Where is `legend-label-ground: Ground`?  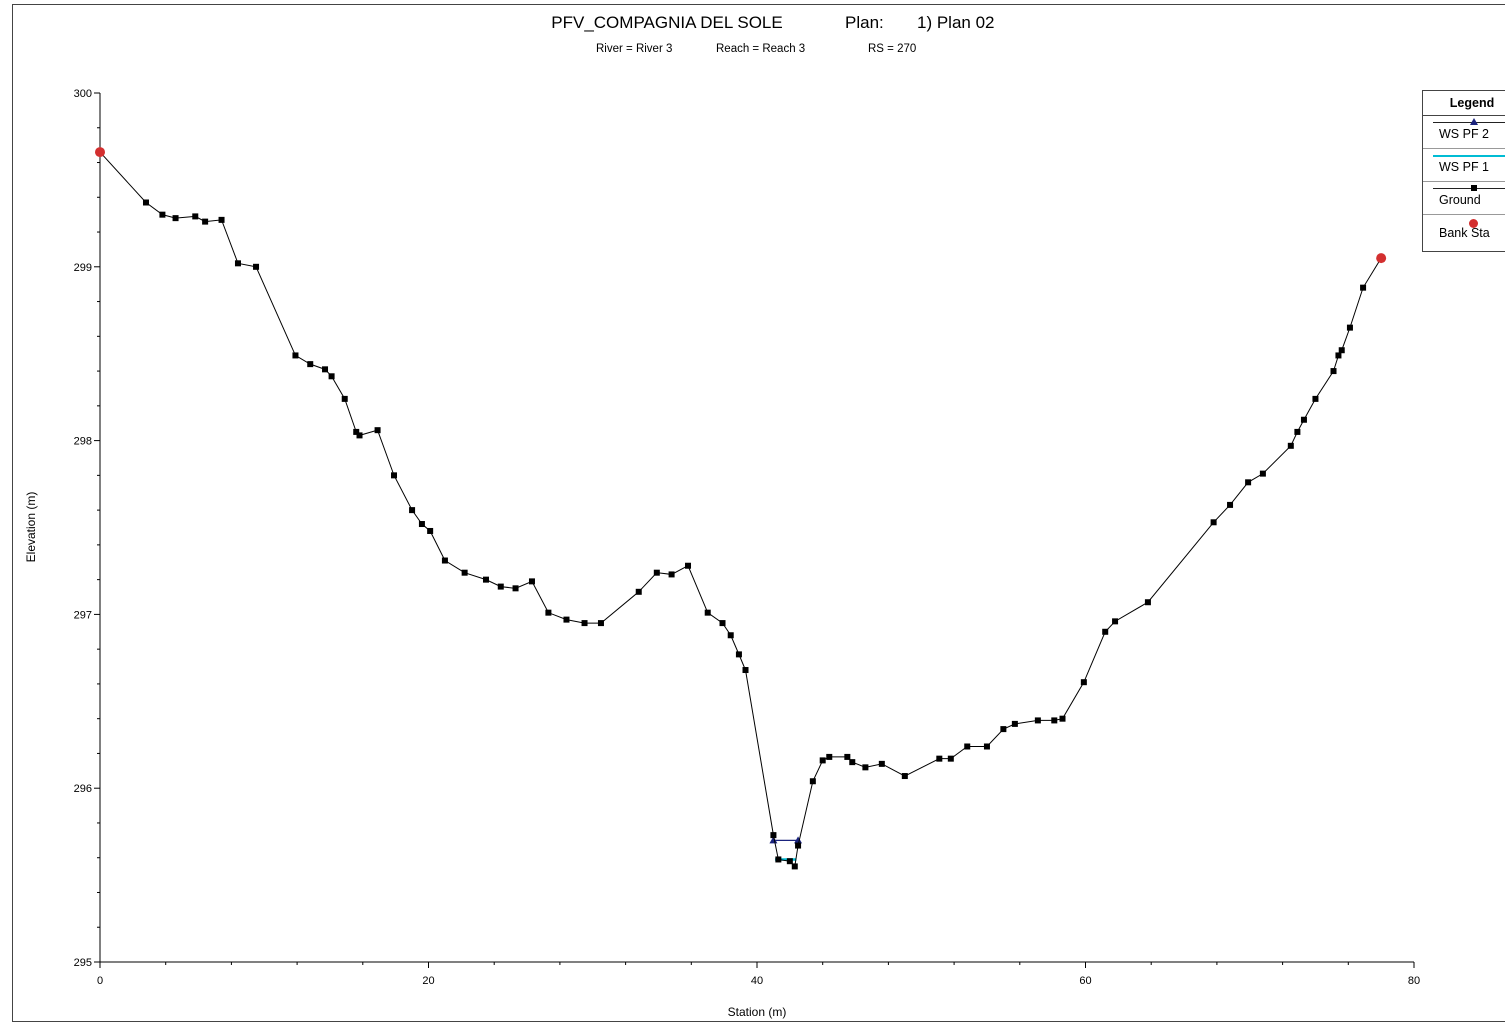 legend-label-ground: Ground is located at coordinates (1460, 200).